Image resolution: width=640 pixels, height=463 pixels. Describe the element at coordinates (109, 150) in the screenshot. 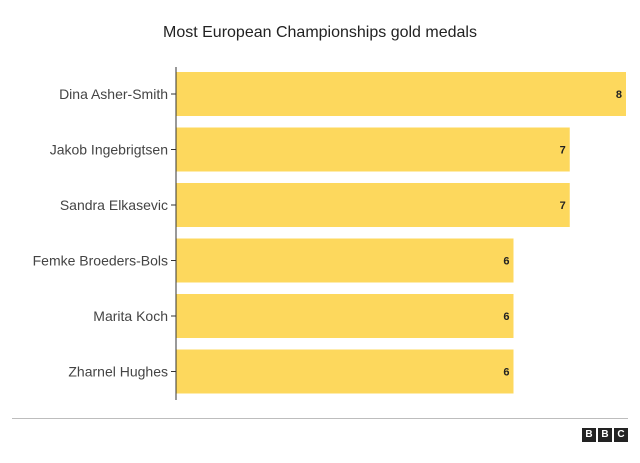

I see `category-label: Jakob Ingebrigtsen` at that location.